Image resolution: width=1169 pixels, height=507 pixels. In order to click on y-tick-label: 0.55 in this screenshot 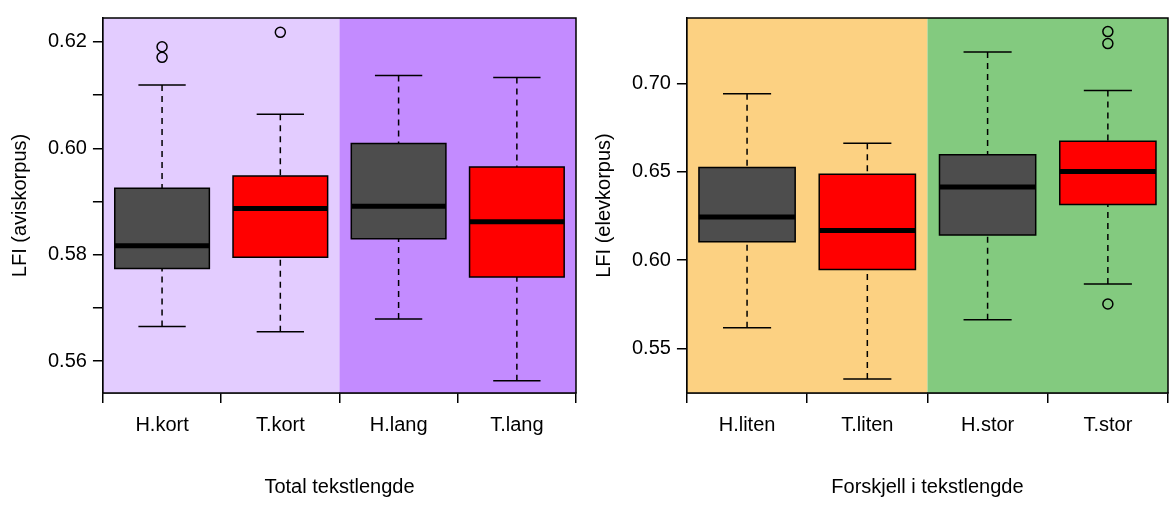, I will do `click(651, 346)`.